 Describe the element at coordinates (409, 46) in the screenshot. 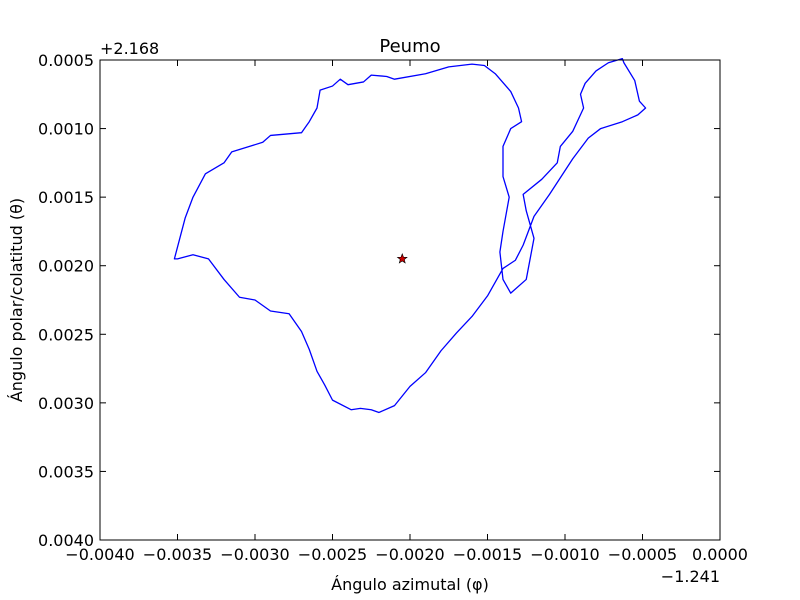

I see `chart-title: Peumo` at that location.